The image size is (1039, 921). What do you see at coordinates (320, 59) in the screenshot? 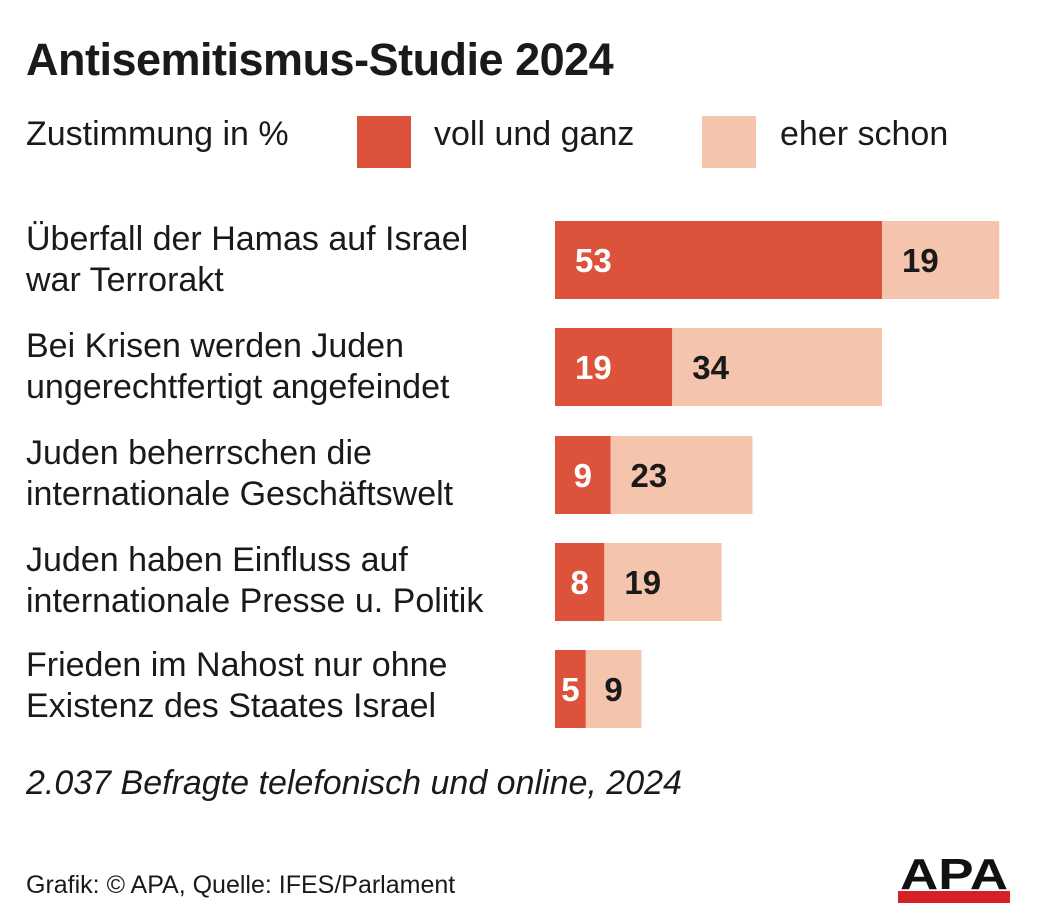
I see `chart-title: Antisemitismus-Studie 2024` at bounding box center [320, 59].